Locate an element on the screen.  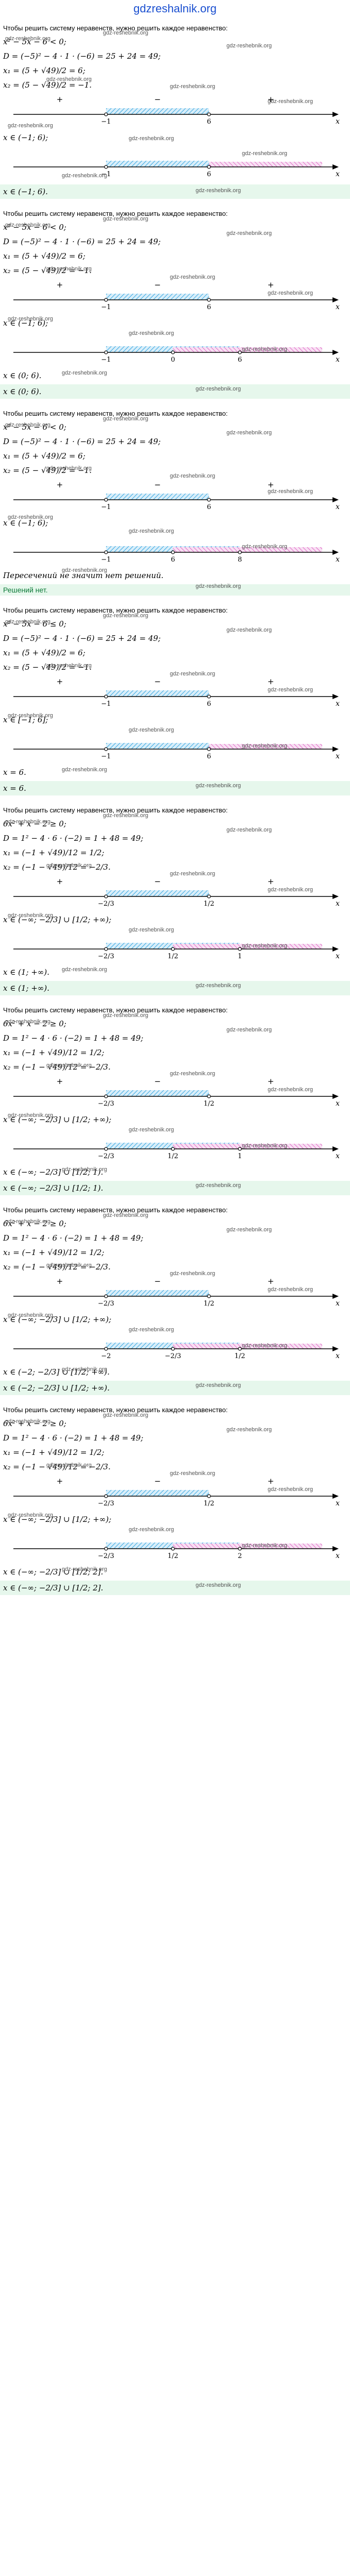
result-line: x ∈ (−2; −2/3] ∪ [1/2; +∞). is located at coordinates (56, 1372).